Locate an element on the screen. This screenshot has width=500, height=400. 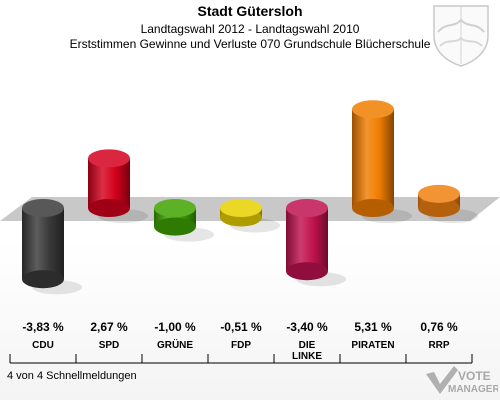
category-label: LINKE is located at coordinates (307, 356).